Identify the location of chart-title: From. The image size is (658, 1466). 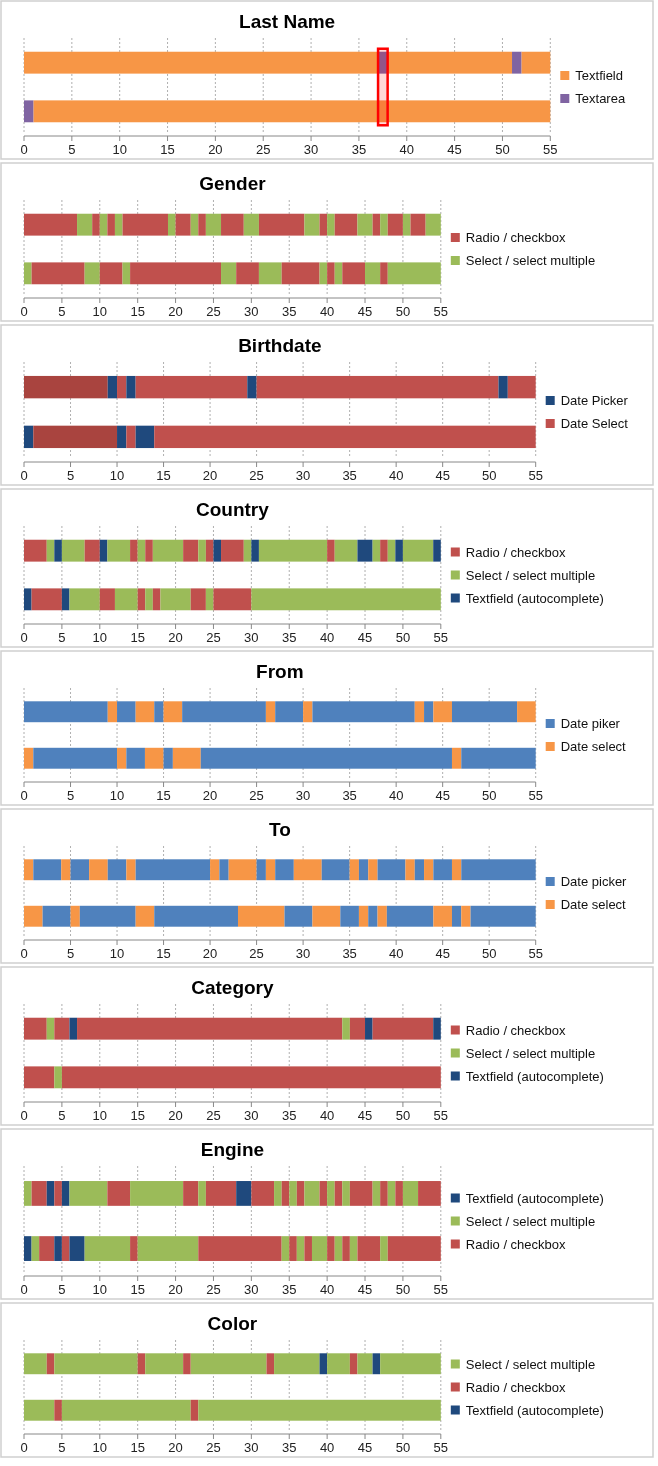
(280, 671).